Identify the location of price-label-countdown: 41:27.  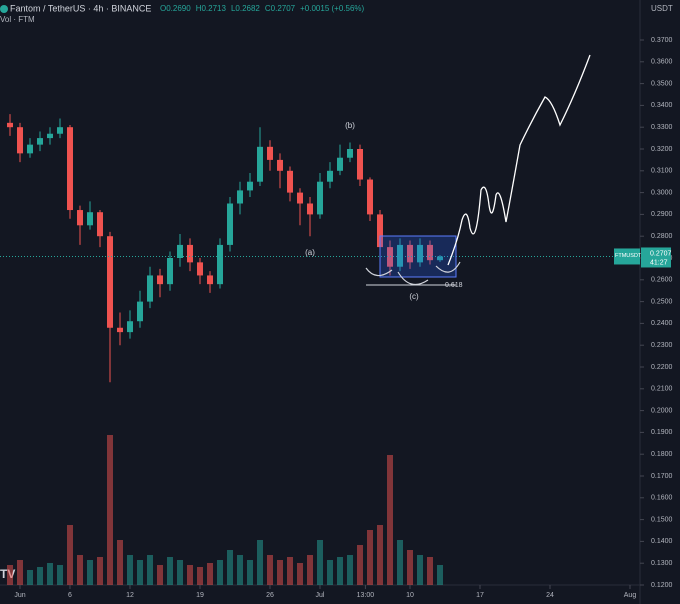
(659, 262).